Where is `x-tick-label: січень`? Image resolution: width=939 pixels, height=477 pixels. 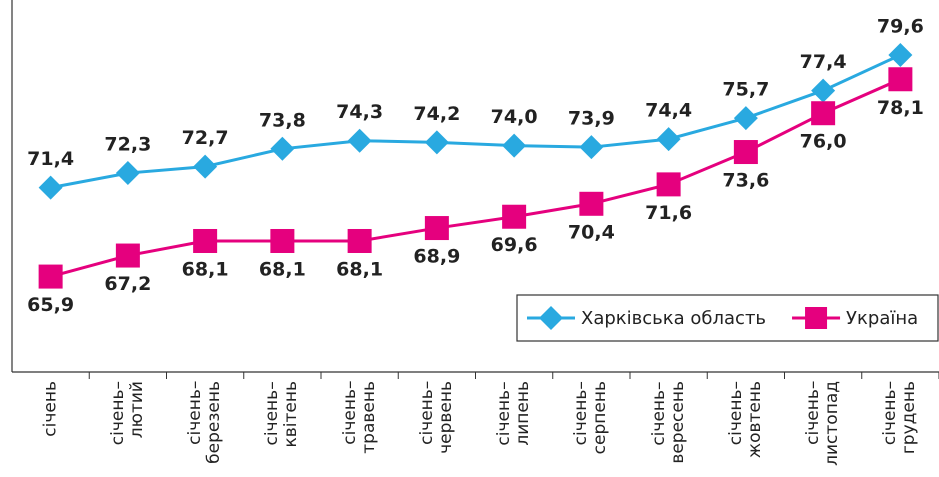 x-tick-label: січень is located at coordinates (50, 409).